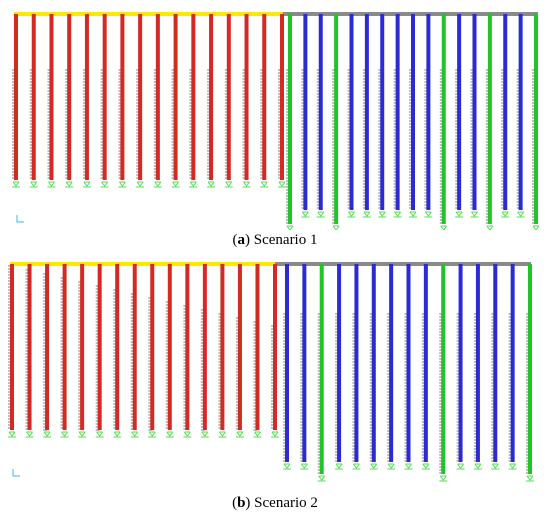  Describe the element at coordinates (33, 184) in the screenshot. I see `red-pile-a-2-support` at that location.